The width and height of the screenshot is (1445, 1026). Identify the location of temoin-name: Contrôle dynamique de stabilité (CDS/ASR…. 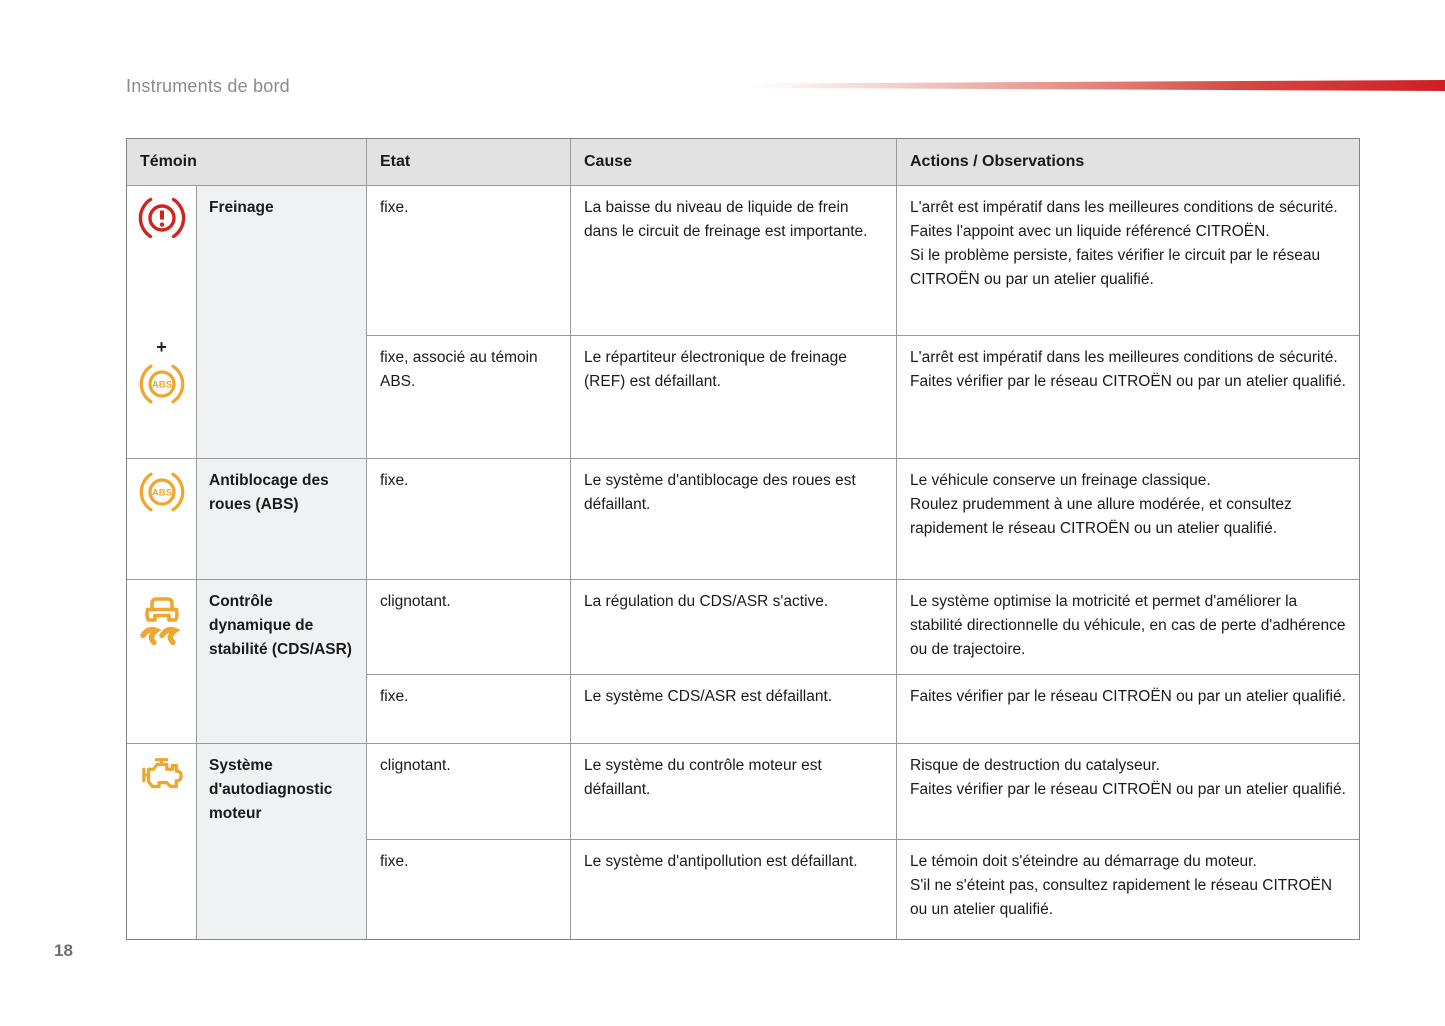
(282, 661).